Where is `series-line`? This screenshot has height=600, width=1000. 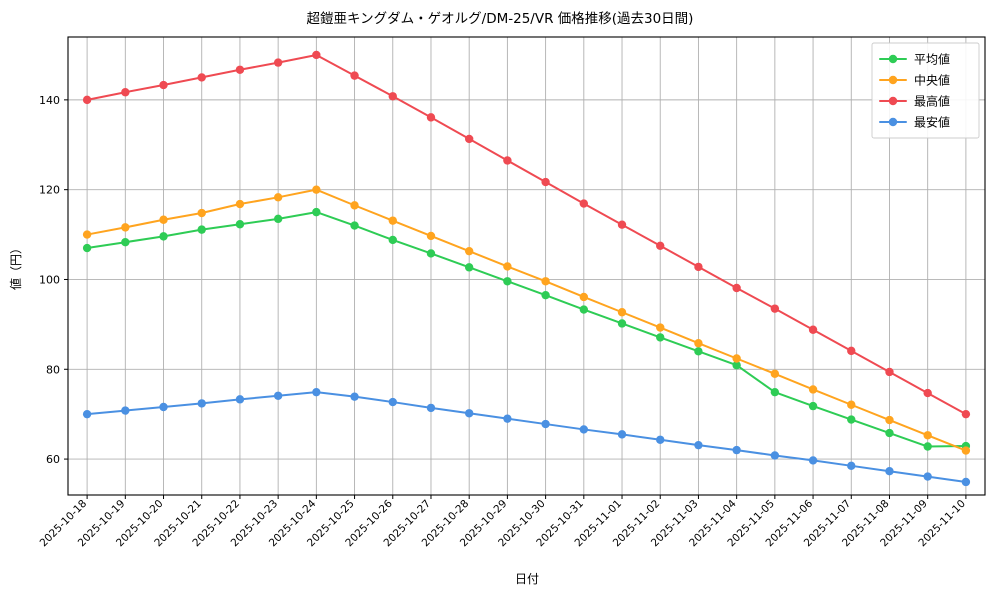 series-line is located at coordinates (526, 437).